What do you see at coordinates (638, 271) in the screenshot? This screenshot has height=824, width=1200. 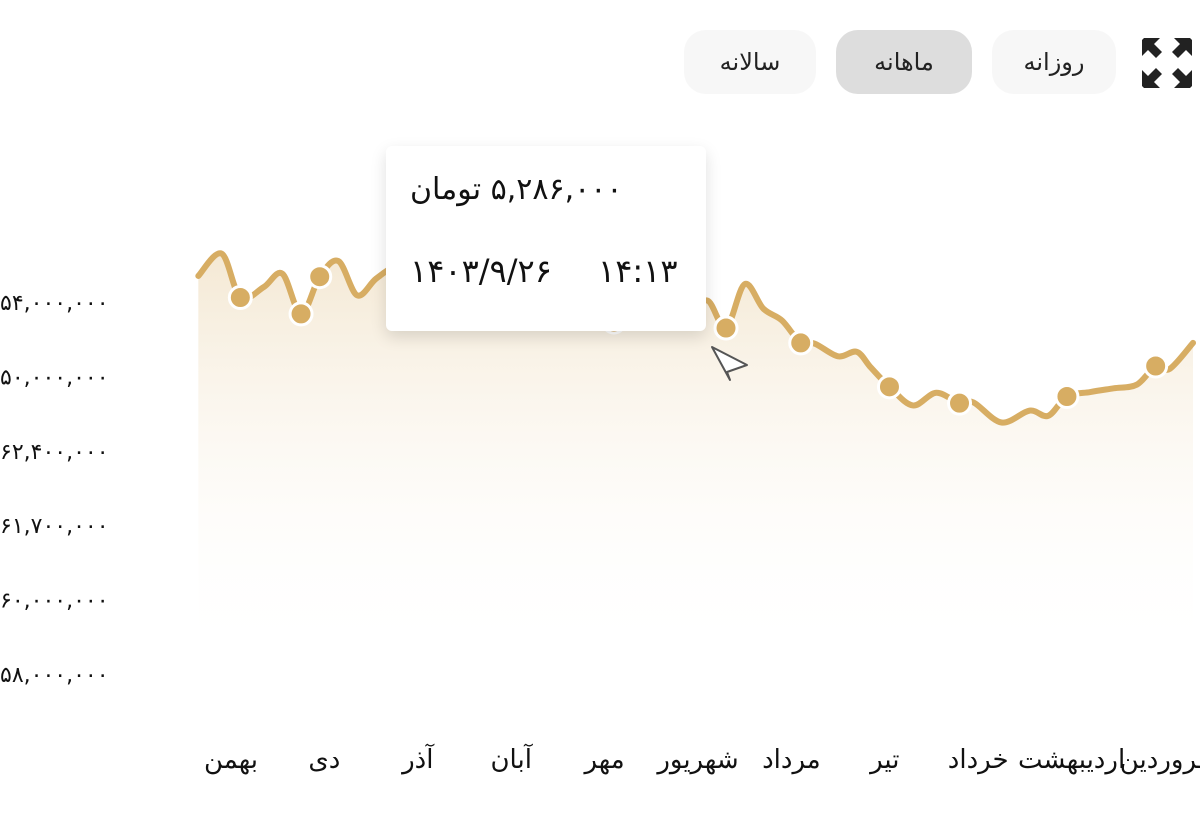 I see `tooltip-time: ۱۴:۱۳` at bounding box center [638, 271].